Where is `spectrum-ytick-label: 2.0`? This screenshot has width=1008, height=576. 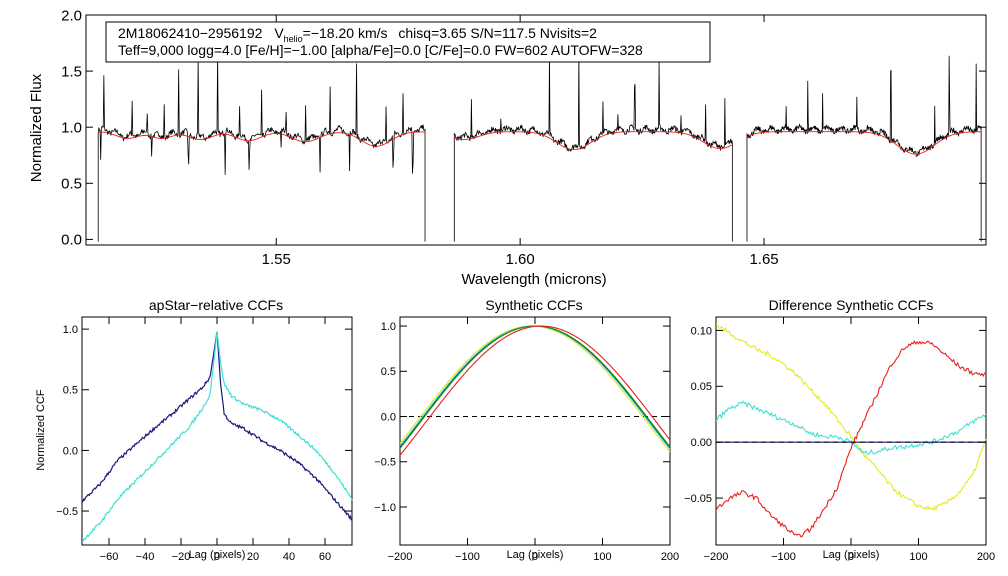 spectrum-ytick-label: 2.0 is located at coordinates (71, 15).